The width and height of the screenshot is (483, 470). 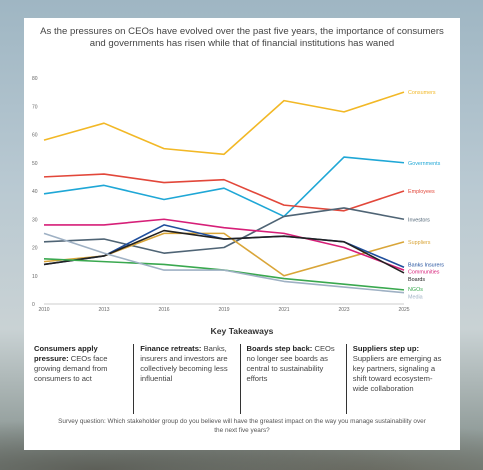 What do you see at coordinates (103, 310) in the screenshot?
I see `x-tick-label: 2013` at bounding box center [103, 310].